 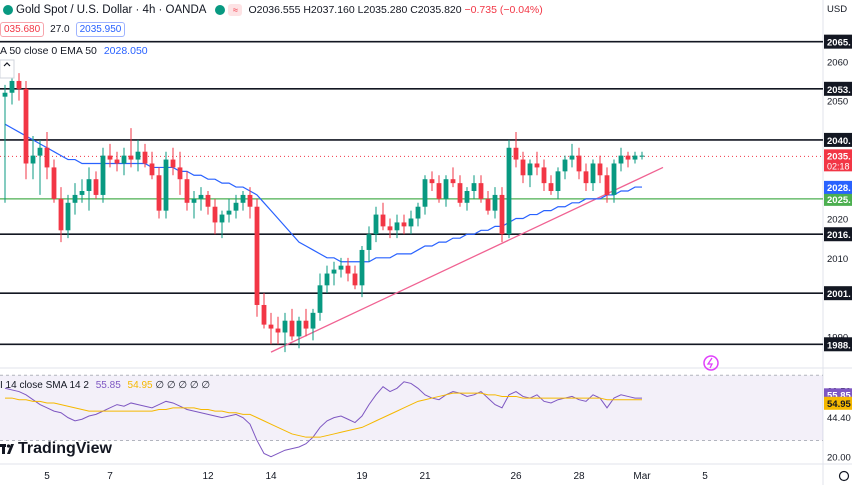 I want to click on level-label-text: 2025., so click(x=839, y=200).